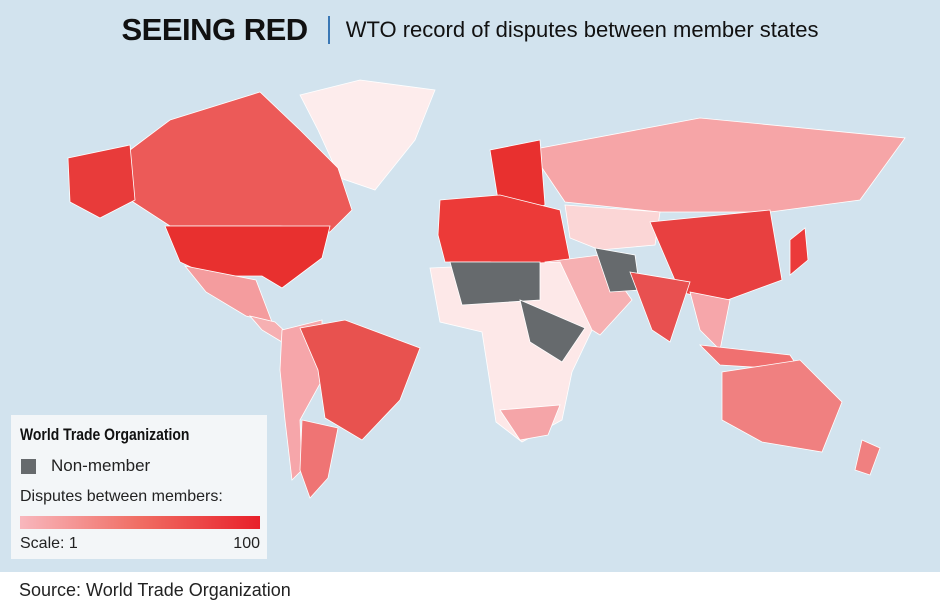 This screenshot has height=611, width=940. What do you see at coordinates (799, 251) in the screenshot?
I see `japan` at bounding box center [799, 251].